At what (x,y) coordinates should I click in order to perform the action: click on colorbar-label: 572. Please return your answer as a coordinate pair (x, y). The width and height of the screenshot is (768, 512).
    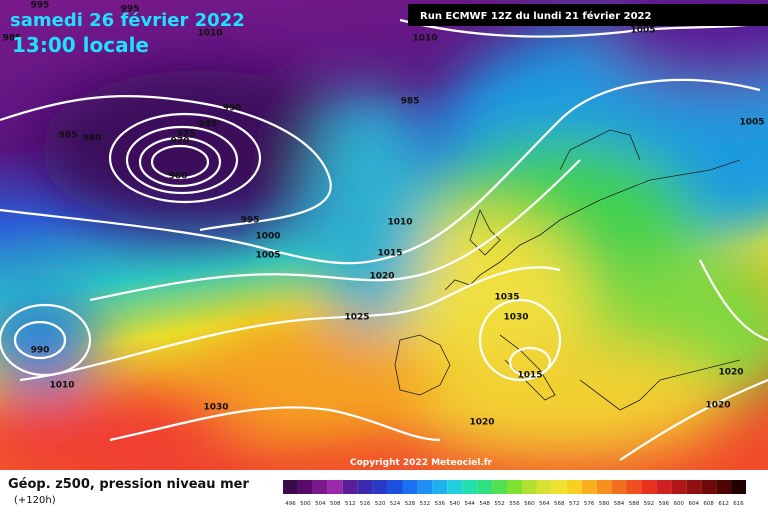
    Looking at the image, I should click on (574, 504).